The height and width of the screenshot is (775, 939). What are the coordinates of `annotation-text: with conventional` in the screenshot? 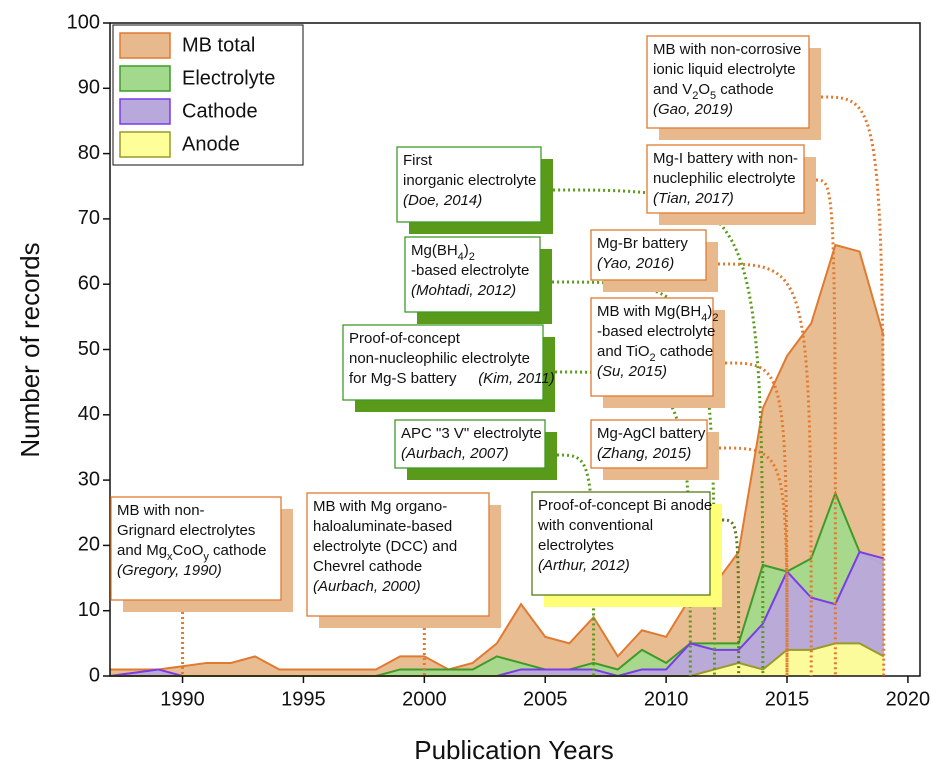 It's located at (595, 525).